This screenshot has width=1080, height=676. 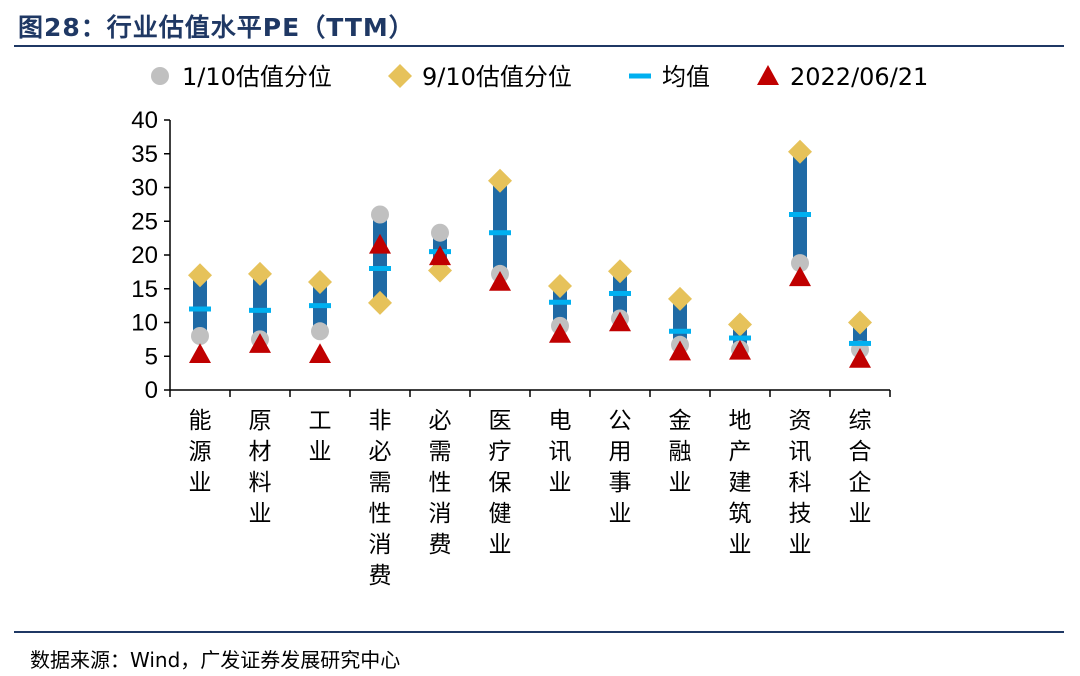 What do you see at coordinates (860, 467) in the screenshot?
I see `category-label: 综合企业` at bounding box center [860, 467].